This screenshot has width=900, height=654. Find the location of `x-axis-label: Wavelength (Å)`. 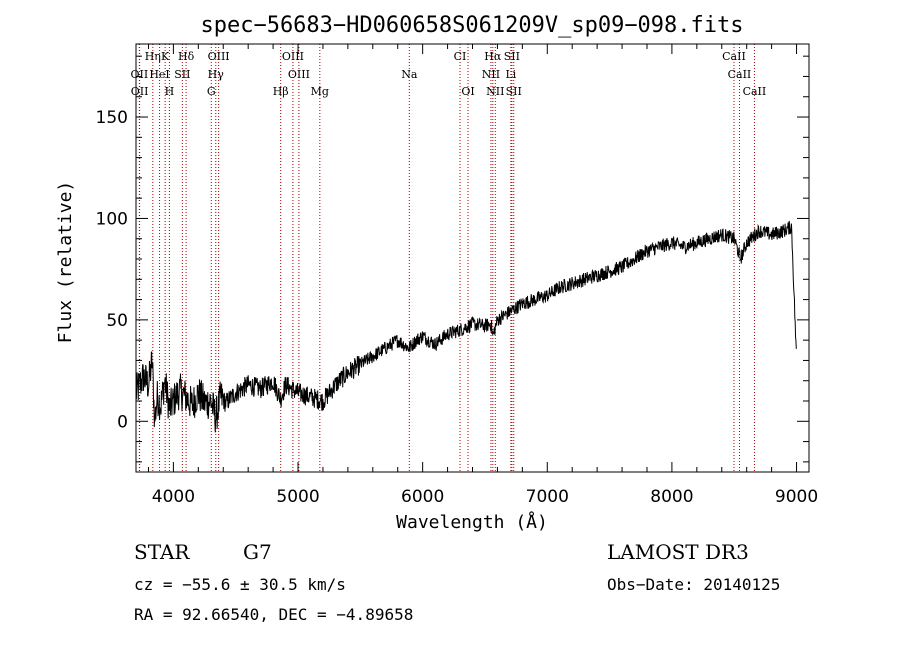

x-axis-label: Wavelength (Å) is located at coordinates (472, 522).